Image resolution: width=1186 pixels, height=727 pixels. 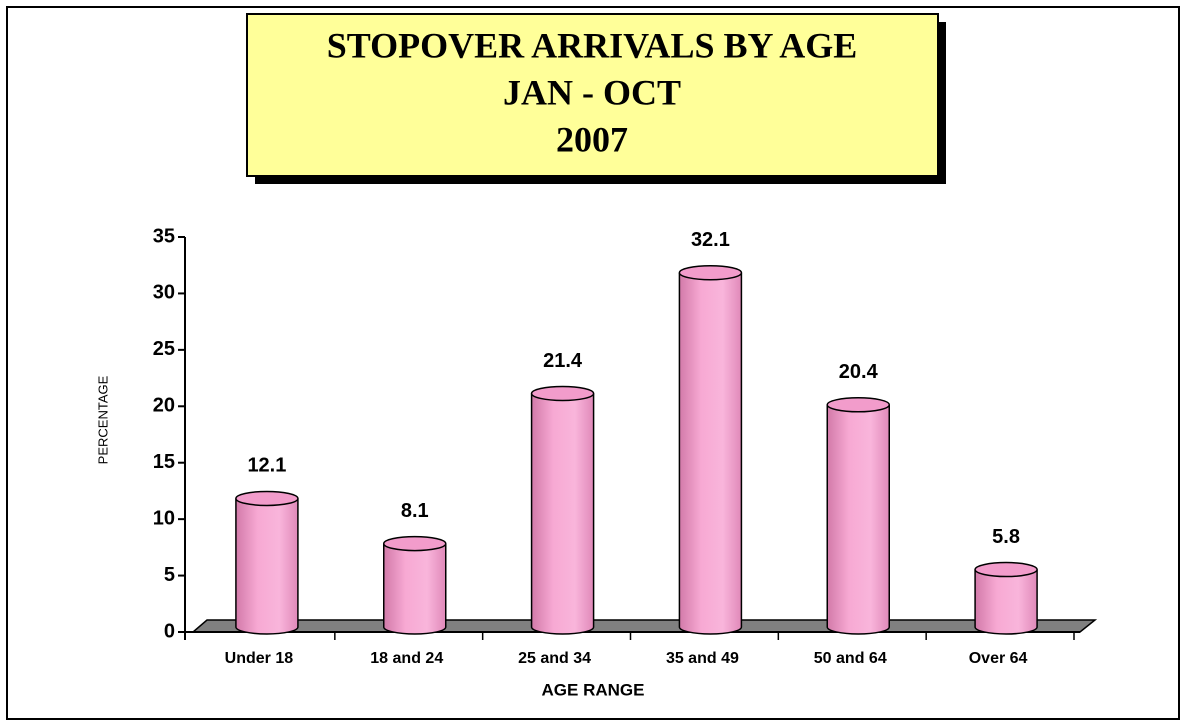 I want to click on y-tick-label: 15, so click(x=164, y=462).